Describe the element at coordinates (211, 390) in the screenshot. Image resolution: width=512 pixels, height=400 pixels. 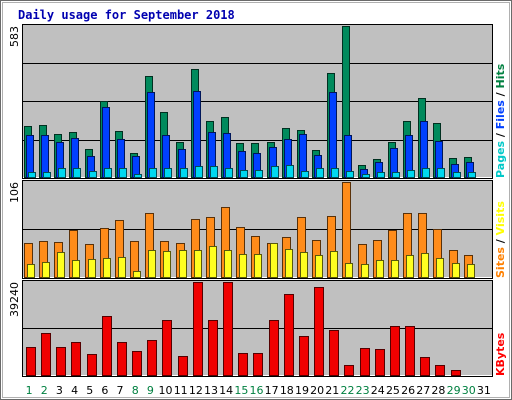
I see `day-label-13: 13` at that location.